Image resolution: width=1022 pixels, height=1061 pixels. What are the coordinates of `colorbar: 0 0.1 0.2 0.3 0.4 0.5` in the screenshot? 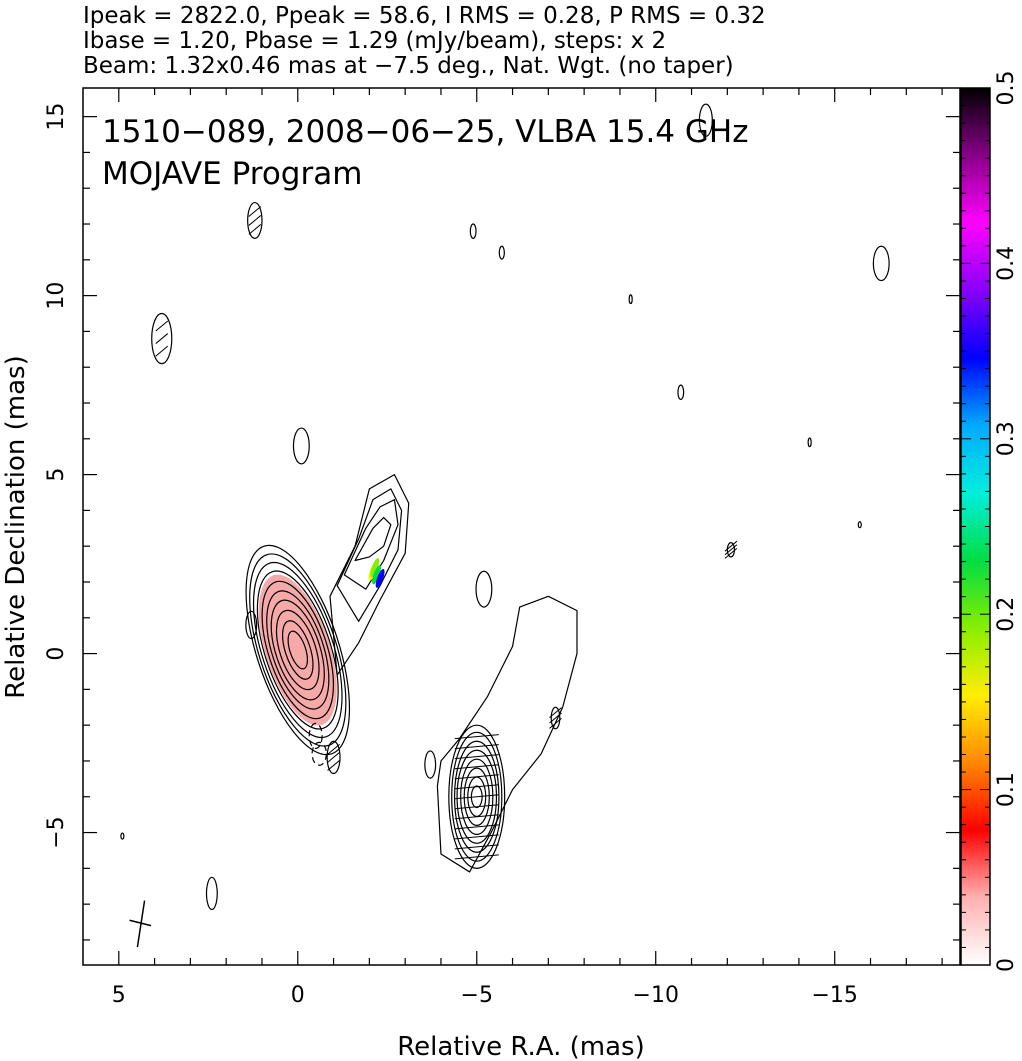 It's located at (989, 521).